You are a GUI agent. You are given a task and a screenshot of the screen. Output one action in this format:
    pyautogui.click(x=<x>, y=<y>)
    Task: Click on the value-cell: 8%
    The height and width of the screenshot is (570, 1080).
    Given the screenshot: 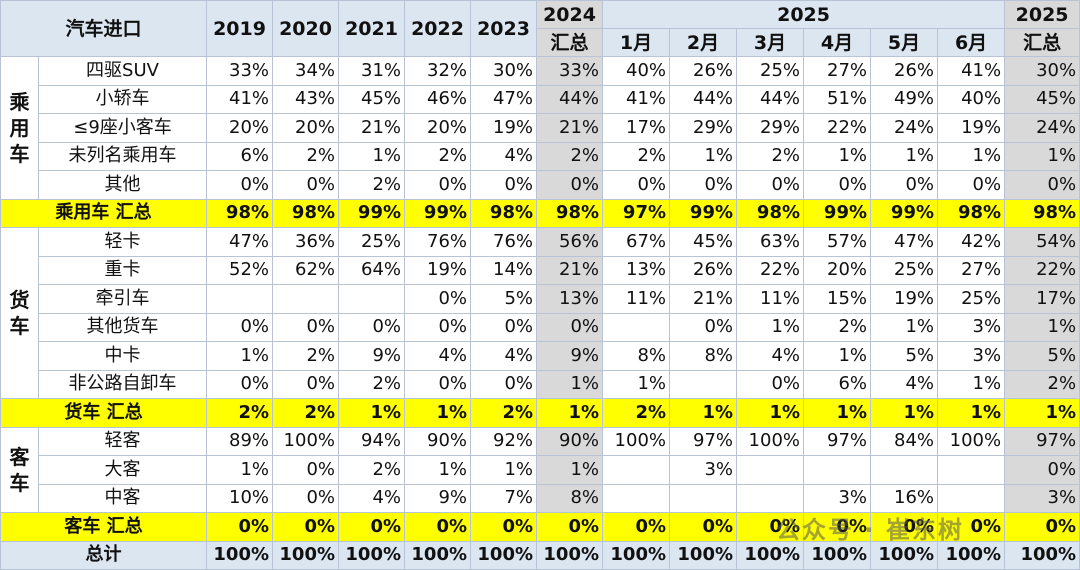 What is the action you would take?
    pyautogui.click(x=703, y=356)
    